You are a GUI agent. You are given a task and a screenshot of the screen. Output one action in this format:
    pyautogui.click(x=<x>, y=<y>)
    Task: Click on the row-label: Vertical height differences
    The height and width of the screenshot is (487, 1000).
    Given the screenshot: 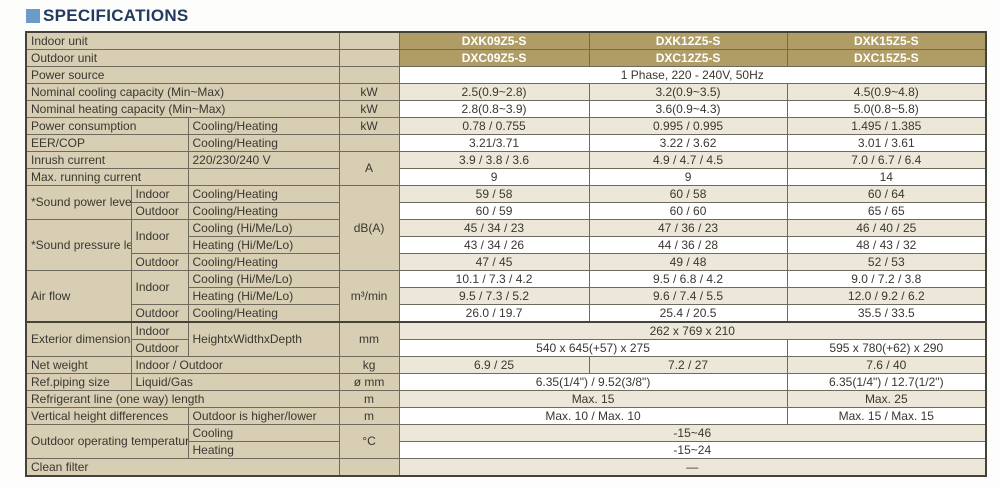 What is the action you would take?
    pyautogui.click(x=107, y=416)
    